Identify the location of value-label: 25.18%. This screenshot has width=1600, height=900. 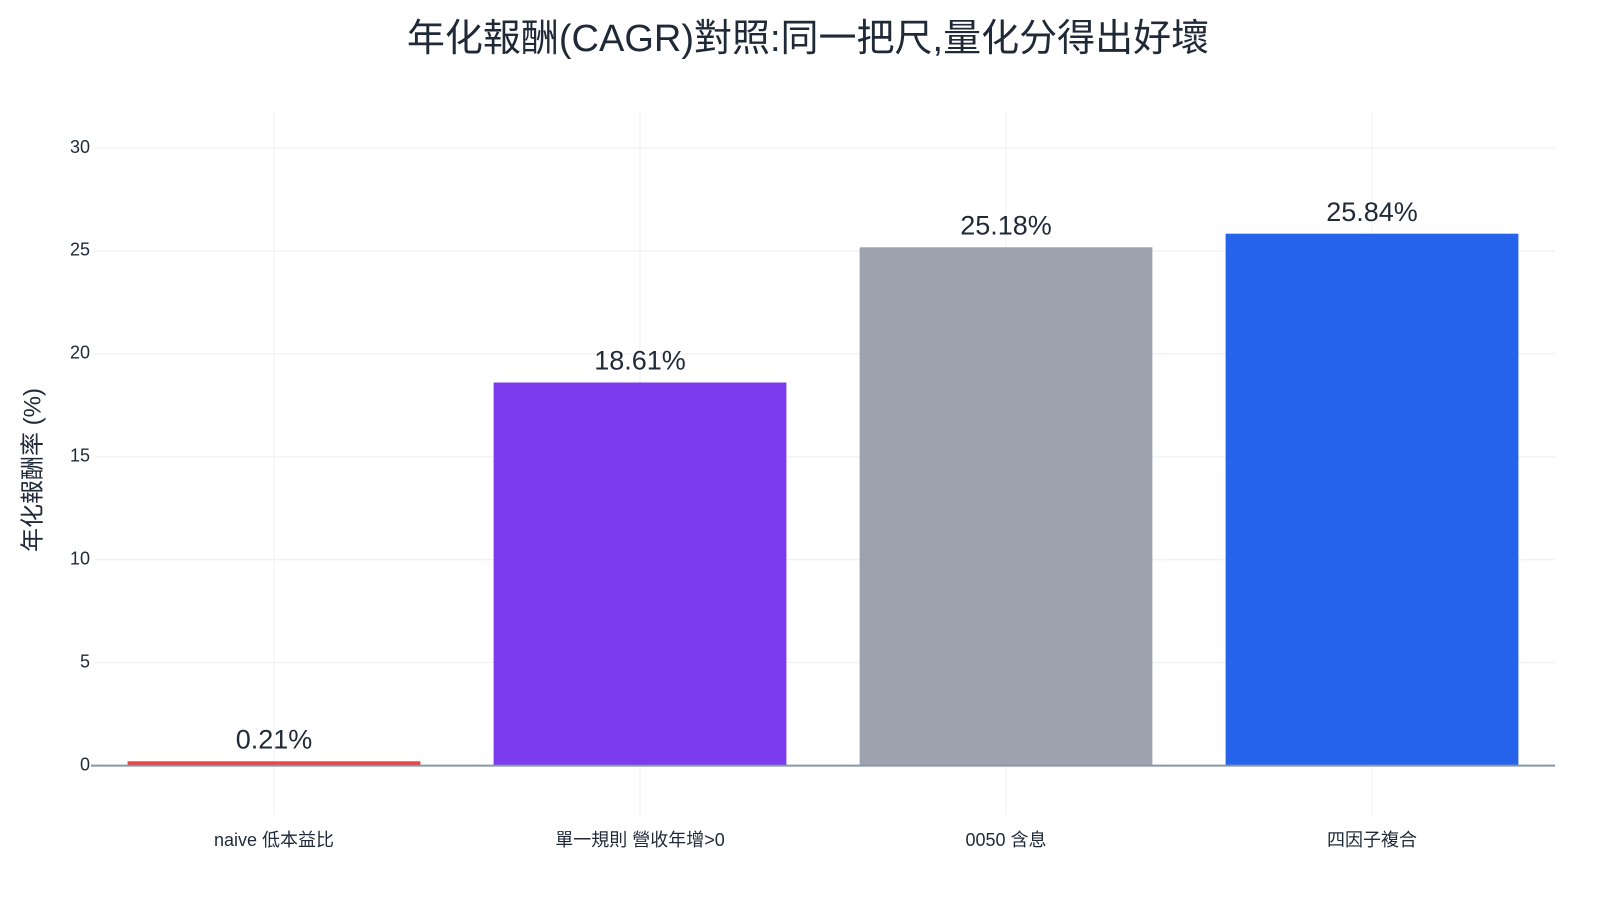
(1006, 225).